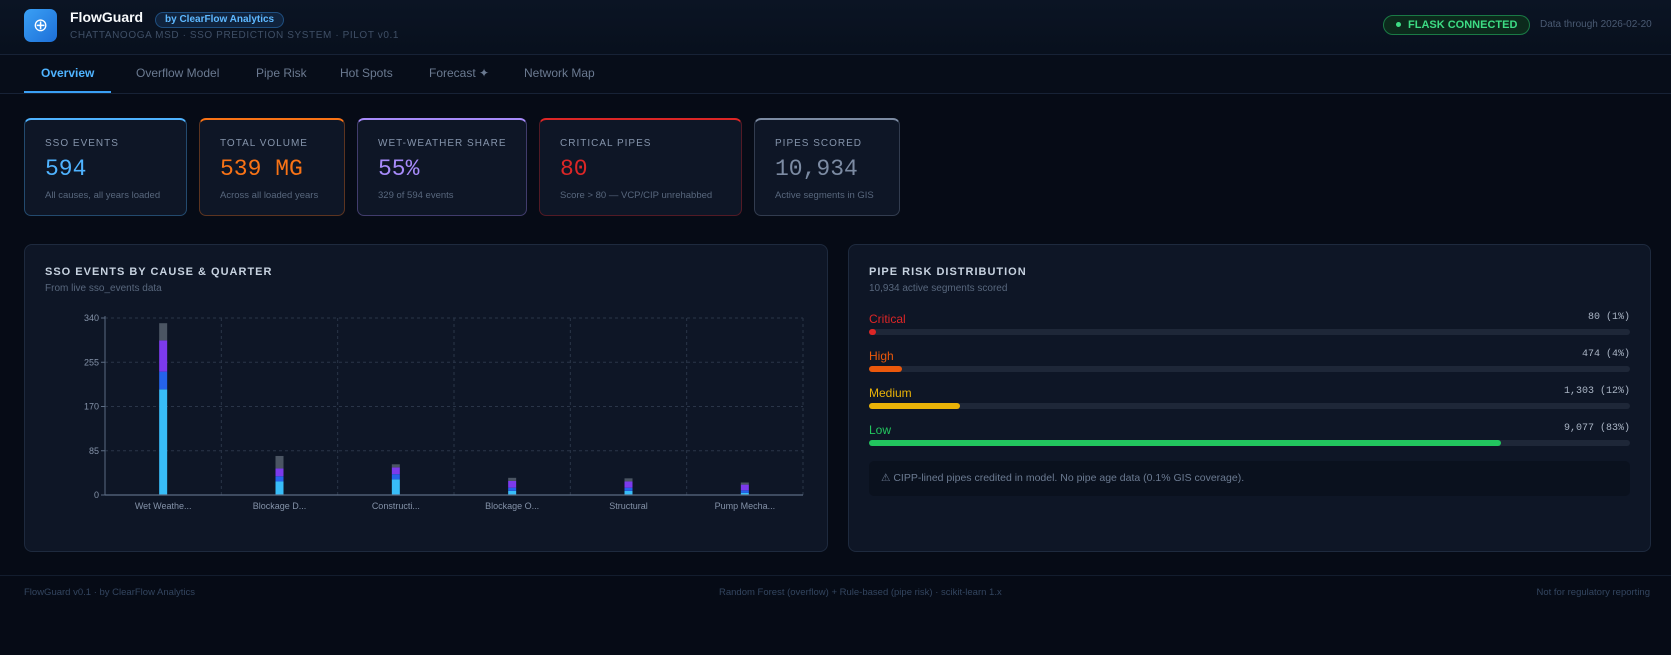 The height and width of the screenshot is (655, 1671). I want to click on kpi-label: CRITICAL PIPES, so click(606, 143).